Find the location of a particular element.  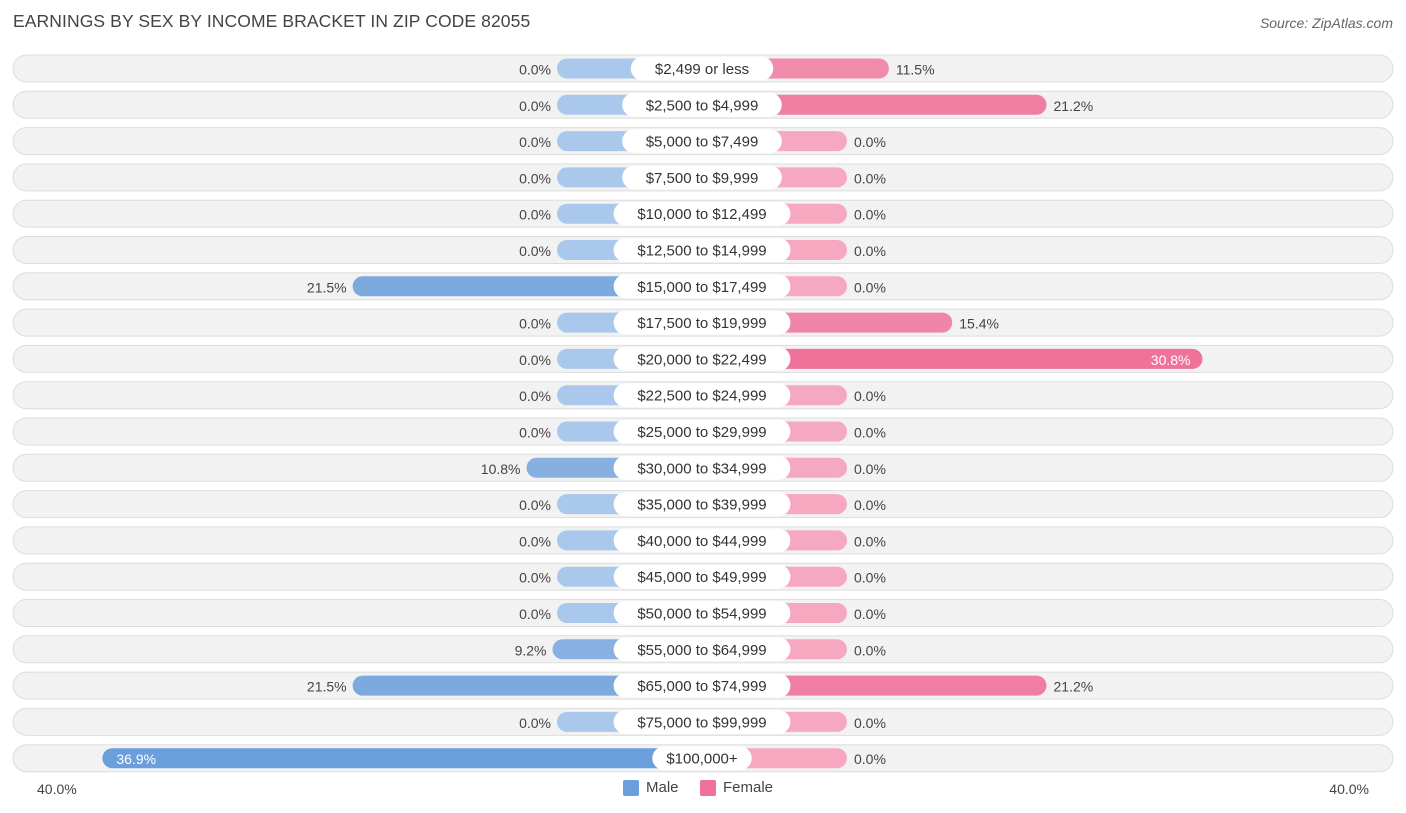

legend-item-female: Female is located at coordinates (736, 787).